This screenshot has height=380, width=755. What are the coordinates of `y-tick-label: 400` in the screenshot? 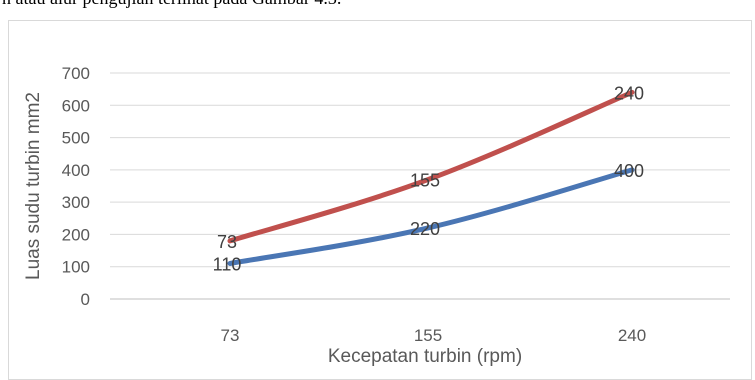 It's located at (76, 170).